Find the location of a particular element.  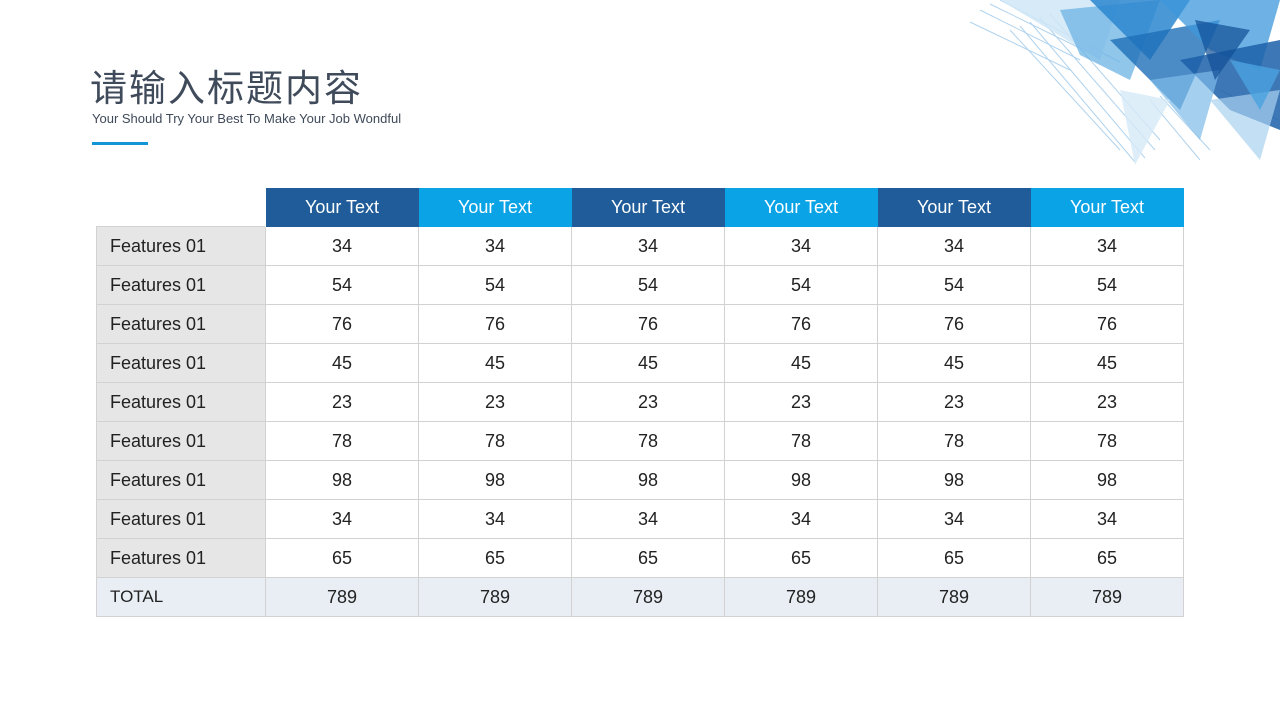

total-label: TOTAL is located at coordinates (181, 597).